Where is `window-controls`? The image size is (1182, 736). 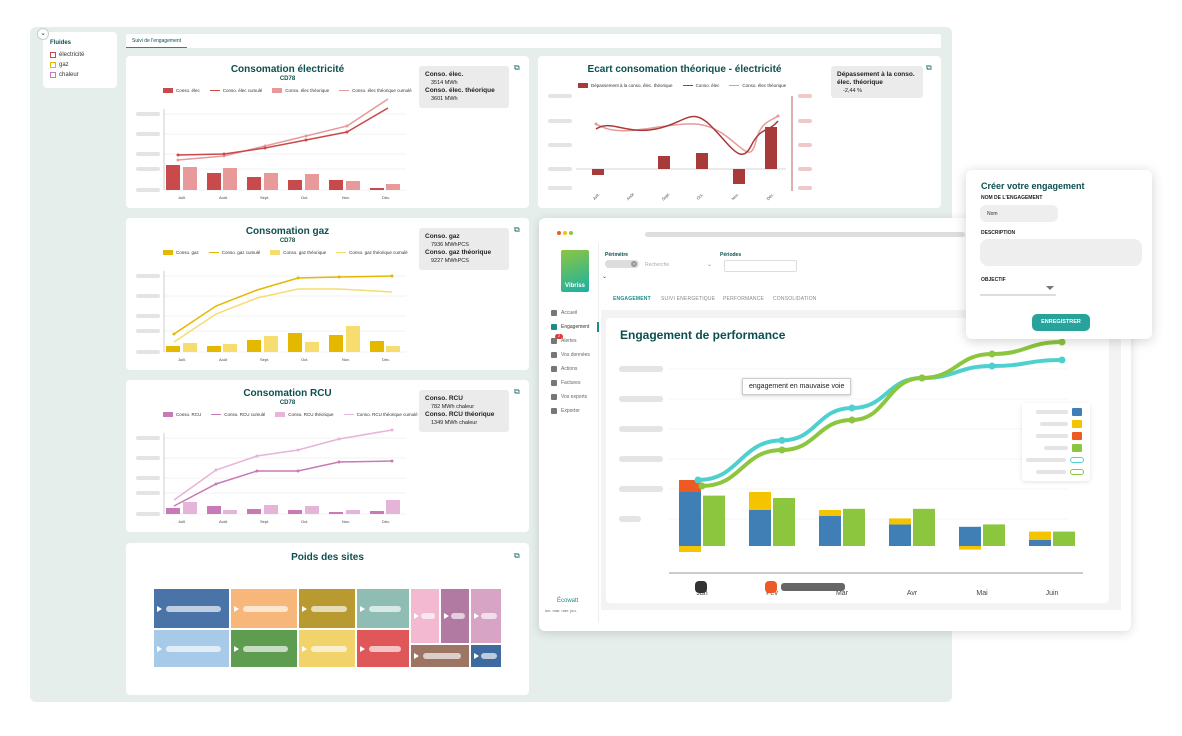 window-controls is located at coordinates (565, 233).